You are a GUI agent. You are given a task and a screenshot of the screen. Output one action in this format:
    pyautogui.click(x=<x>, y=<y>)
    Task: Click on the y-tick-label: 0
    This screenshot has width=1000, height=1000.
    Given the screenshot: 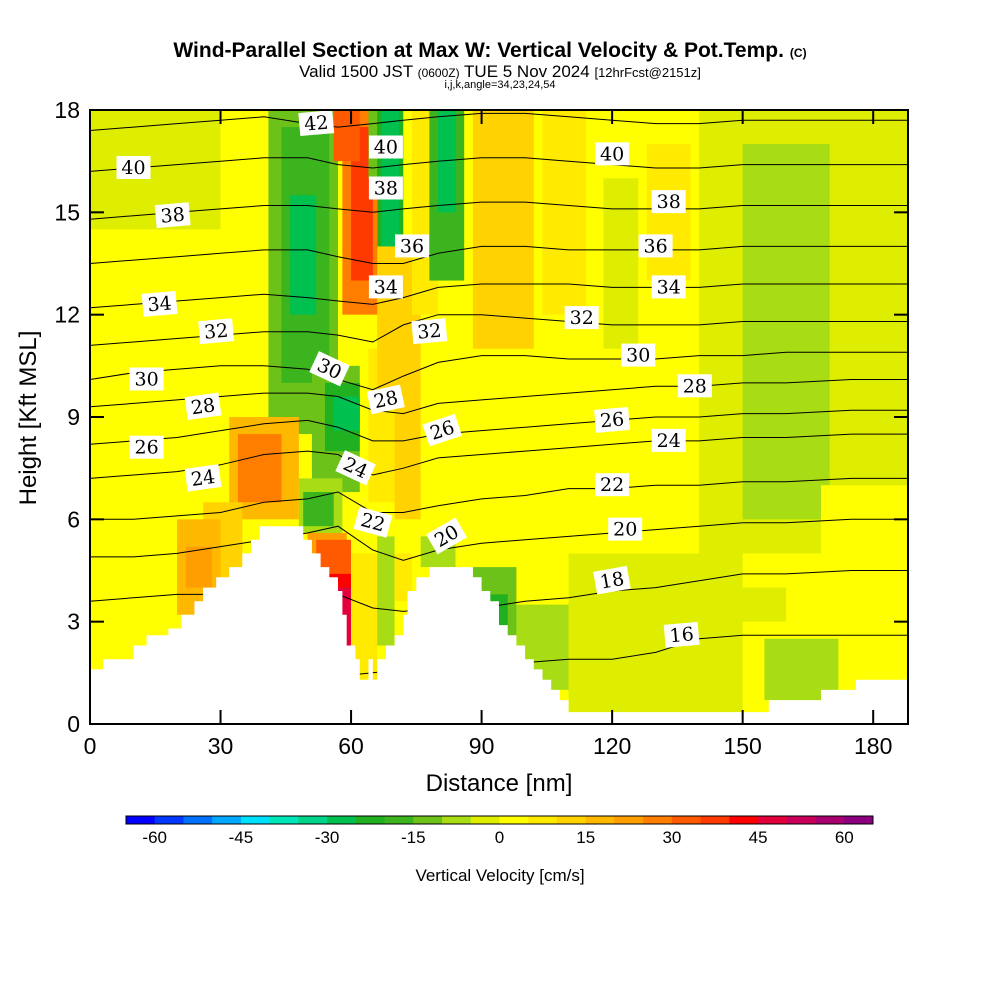 What is the action you would take?
    pyautogui.click(x=73, y=724)
    